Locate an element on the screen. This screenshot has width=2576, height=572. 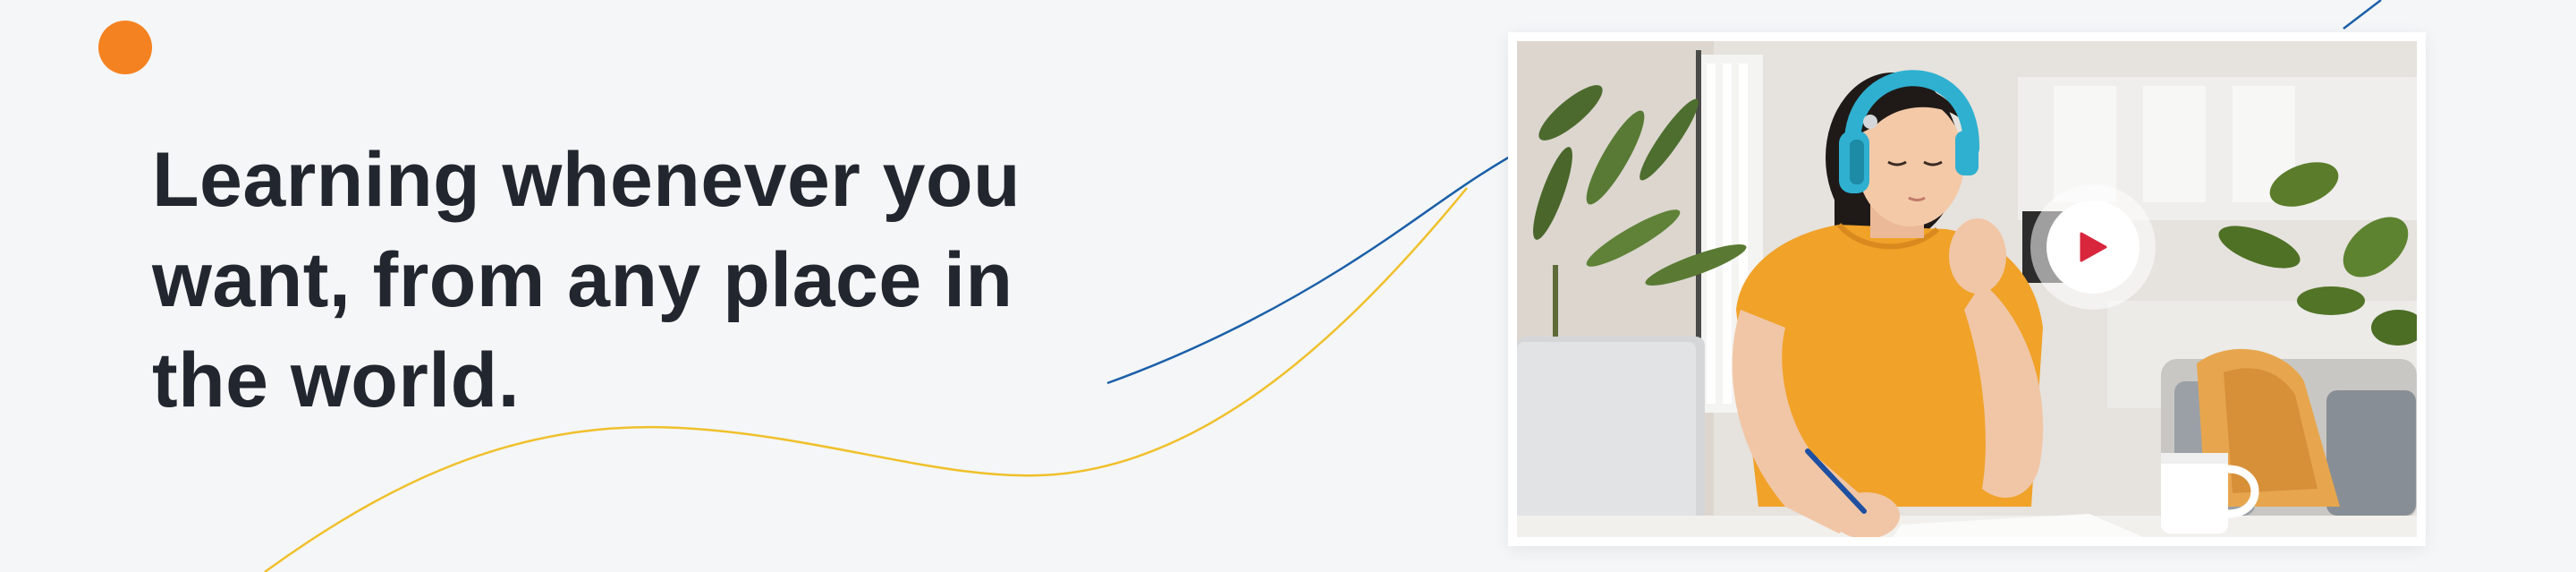
play-icon is located at coordinates (2093, 247).